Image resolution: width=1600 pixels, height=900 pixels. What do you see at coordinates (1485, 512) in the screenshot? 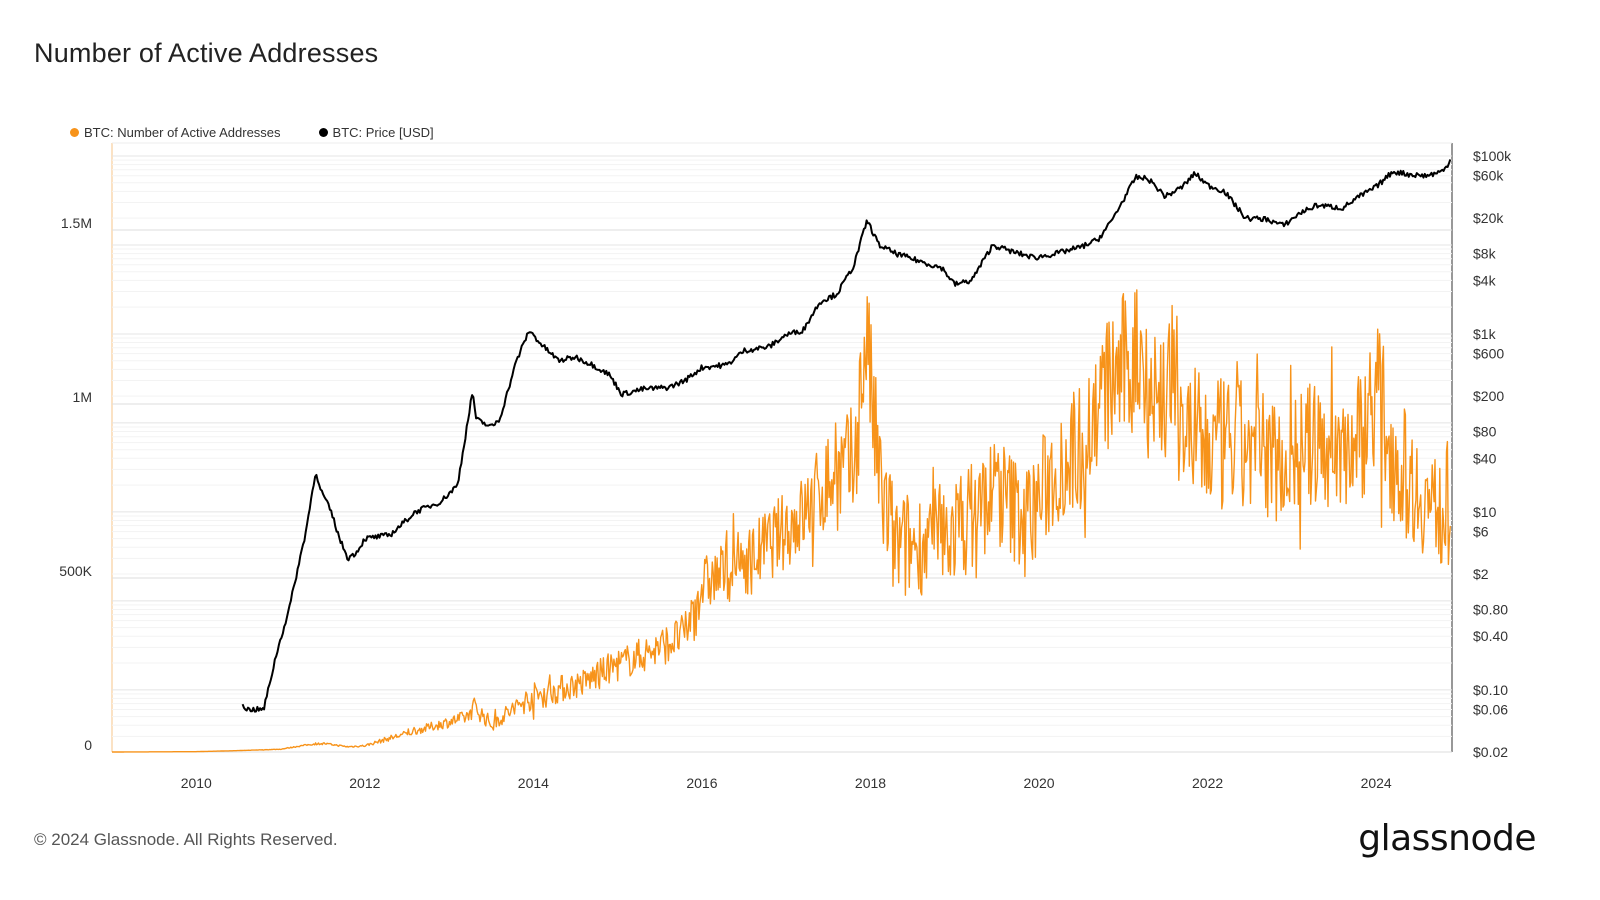
I see `y-right-tick-label: $10` at bounding box center [1485, 512].